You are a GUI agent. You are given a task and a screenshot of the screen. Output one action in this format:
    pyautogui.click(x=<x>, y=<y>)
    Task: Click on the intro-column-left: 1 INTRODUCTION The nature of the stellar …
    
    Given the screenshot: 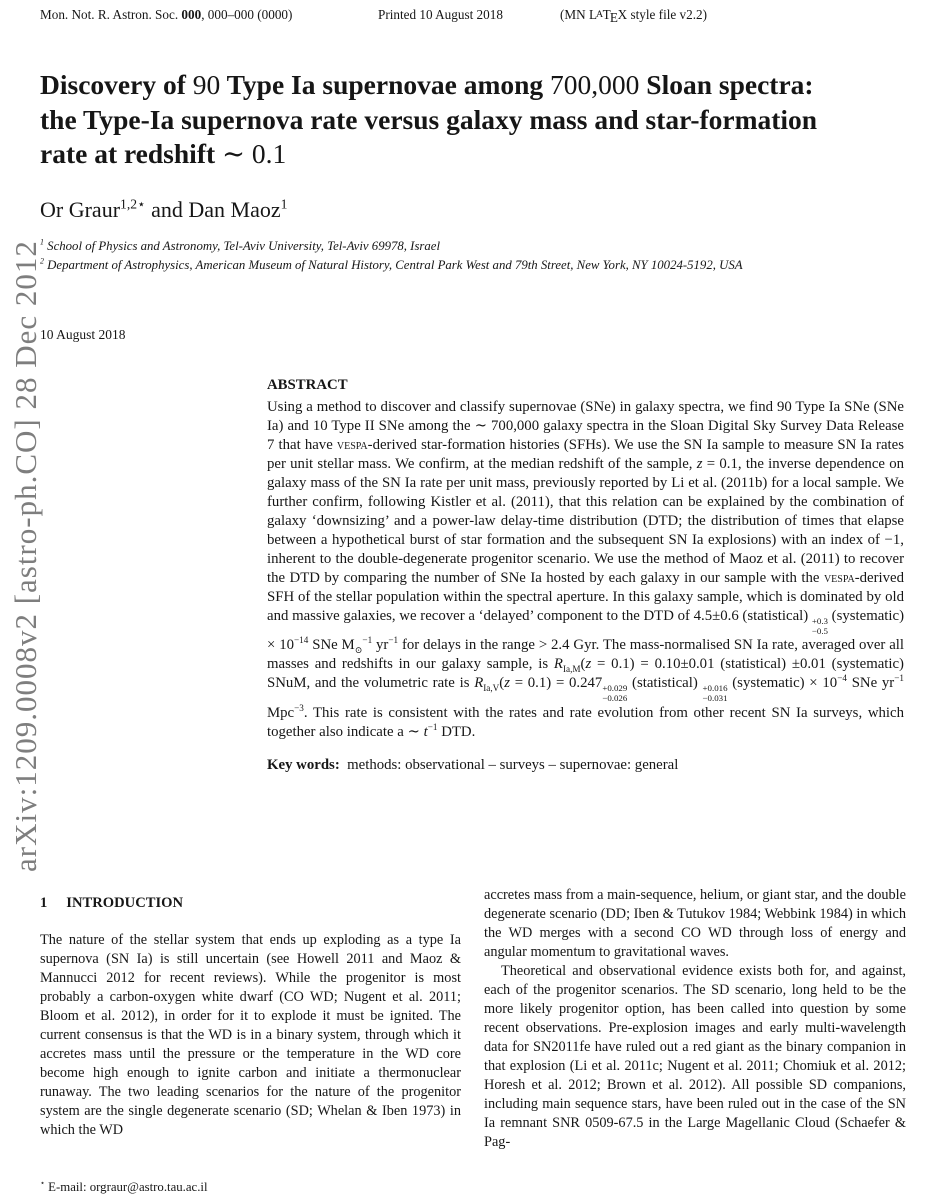 What is the action you would take?
    pyautogui.click(x=250, y=1019)
    